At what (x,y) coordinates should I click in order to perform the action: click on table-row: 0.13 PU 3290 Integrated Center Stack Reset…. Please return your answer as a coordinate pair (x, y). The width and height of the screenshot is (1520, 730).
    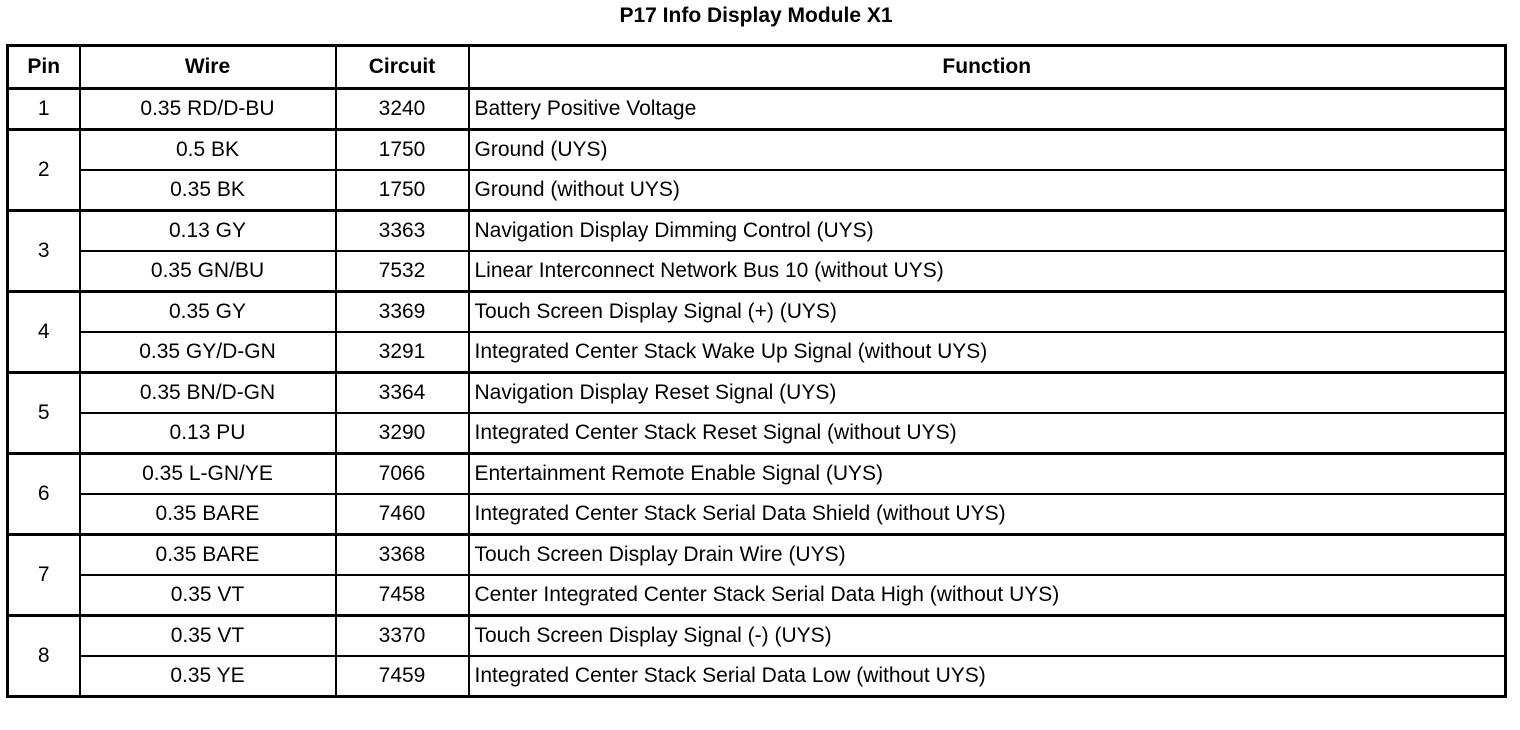
    Looking at the image, I should click on (757, 433).